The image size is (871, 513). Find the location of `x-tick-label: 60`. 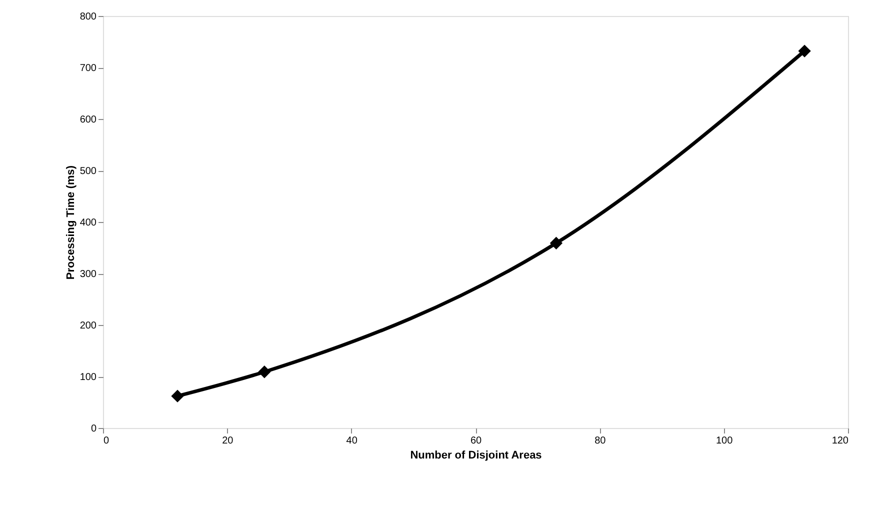

x-tick-label: 60 is located at coordinates (476, 441).